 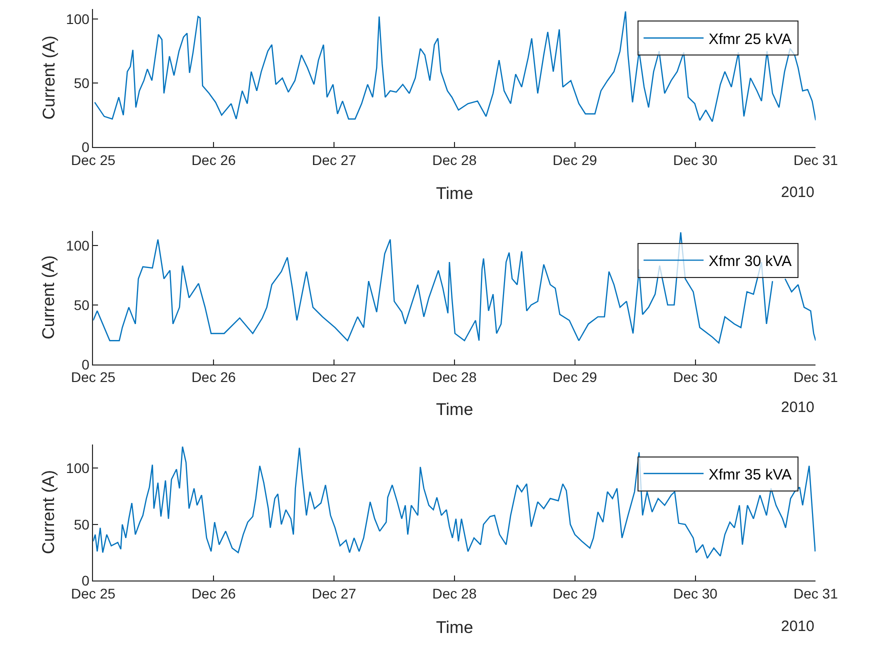 I want to click on legend-label: Xfmr 35 kVA, so click(x=750, y=475).